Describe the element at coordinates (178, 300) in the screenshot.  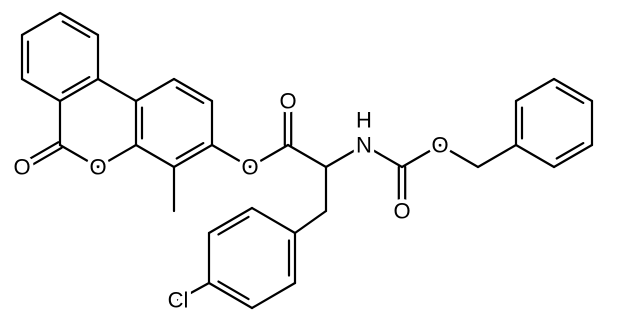
I see `atom-label: Cl` at that location.